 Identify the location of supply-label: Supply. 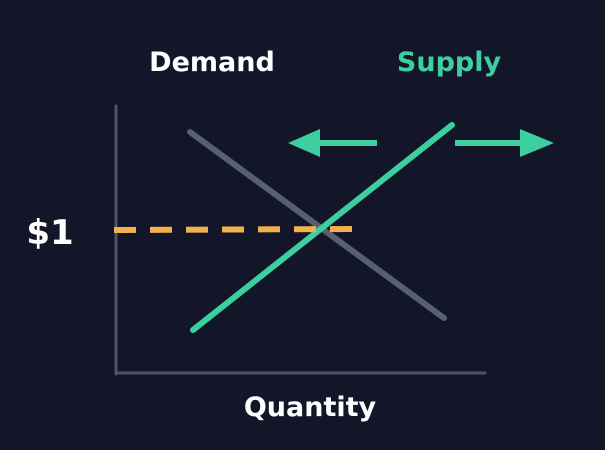
(449, 62).